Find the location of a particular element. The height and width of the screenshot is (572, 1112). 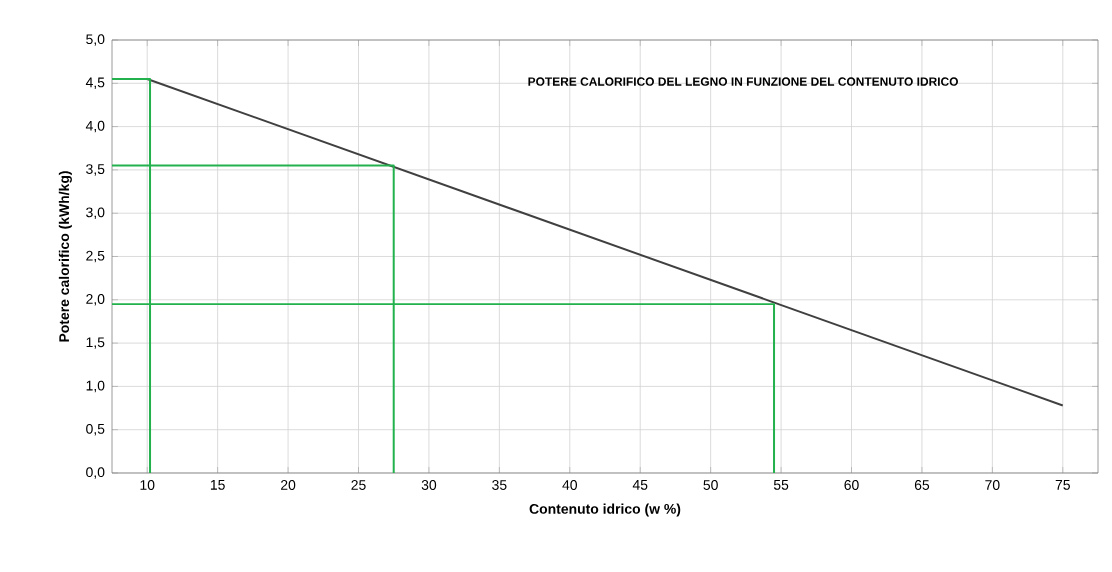

x-tick-label: 20 is located at coordinates (288, 485).